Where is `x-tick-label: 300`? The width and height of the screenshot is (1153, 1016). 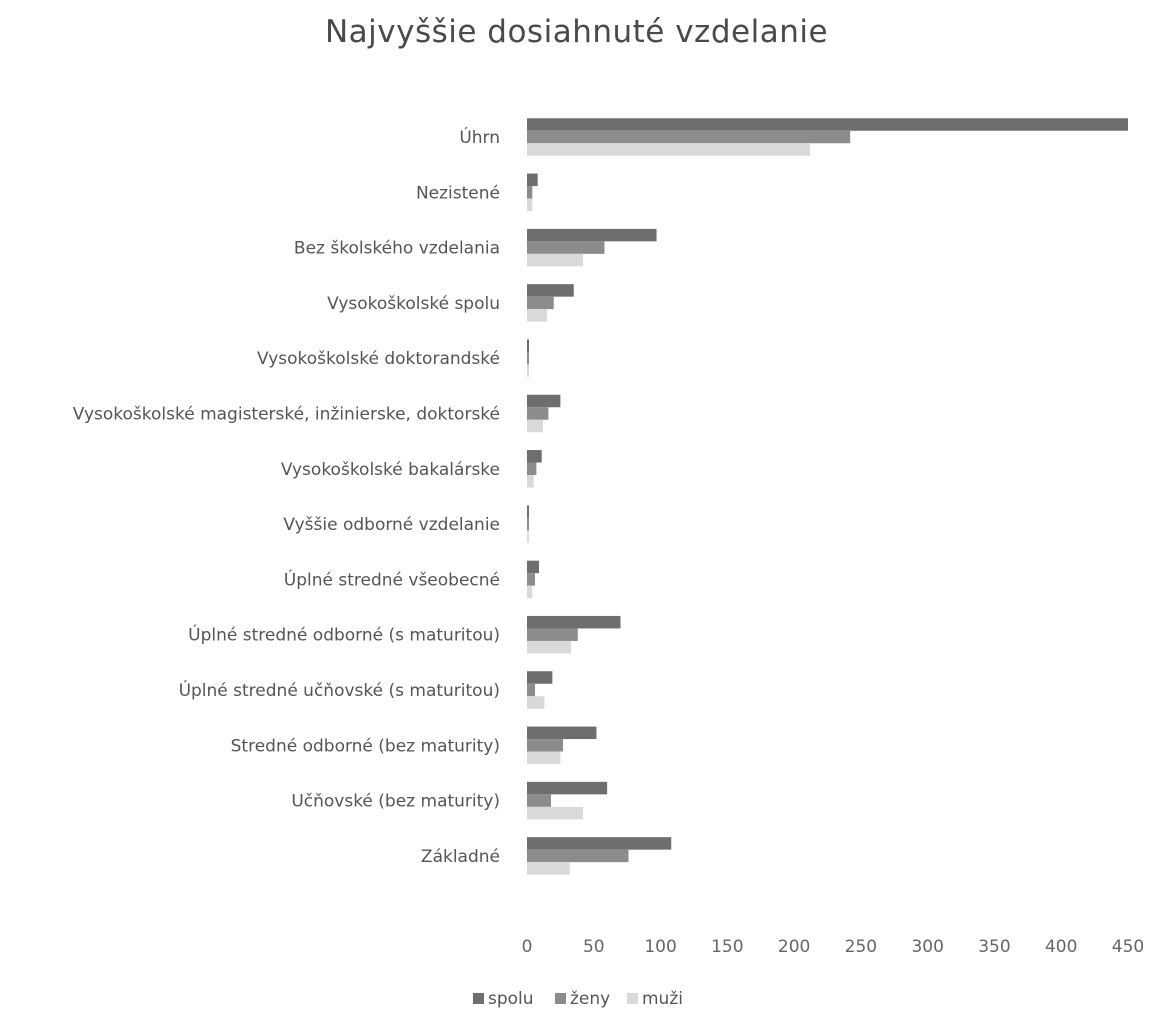
x-tick-label: 300 is located at coordinates (927, 947).